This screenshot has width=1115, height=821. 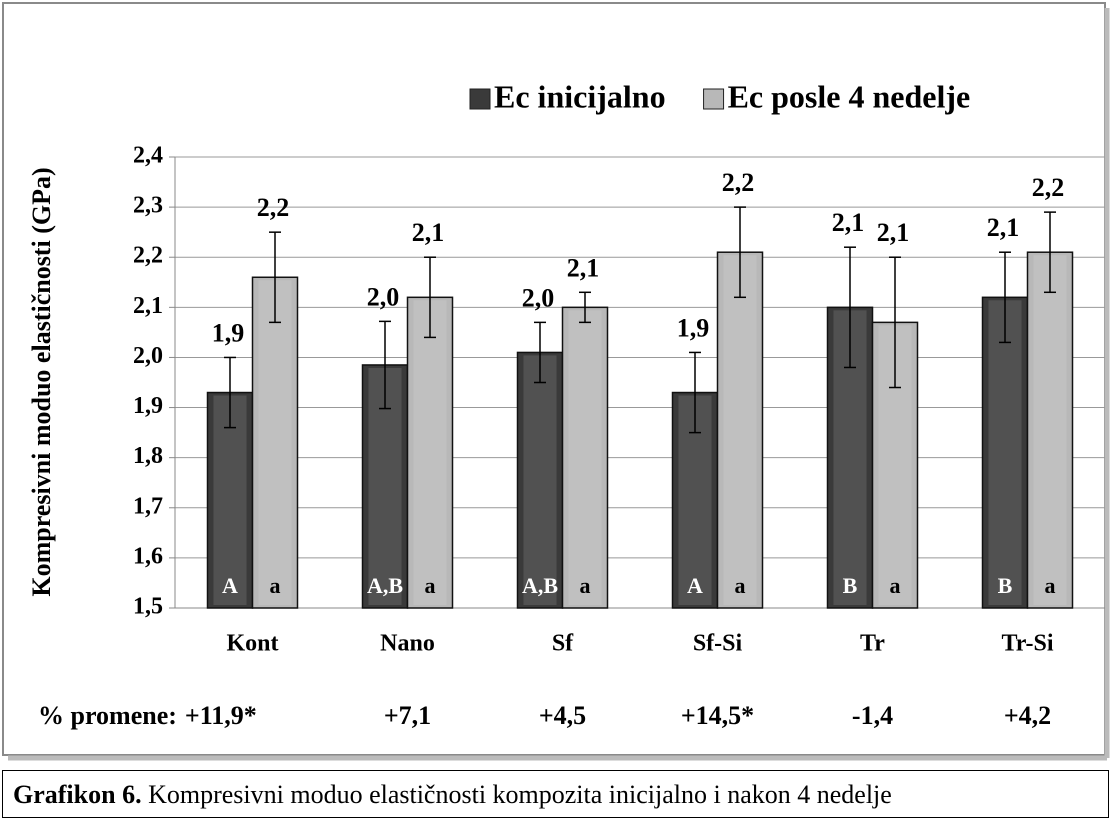 What do you see at coordinates (580, 96) in the screenshot?
I see `legend-label: Ec inicijalno` at bounding box center [580, 96].